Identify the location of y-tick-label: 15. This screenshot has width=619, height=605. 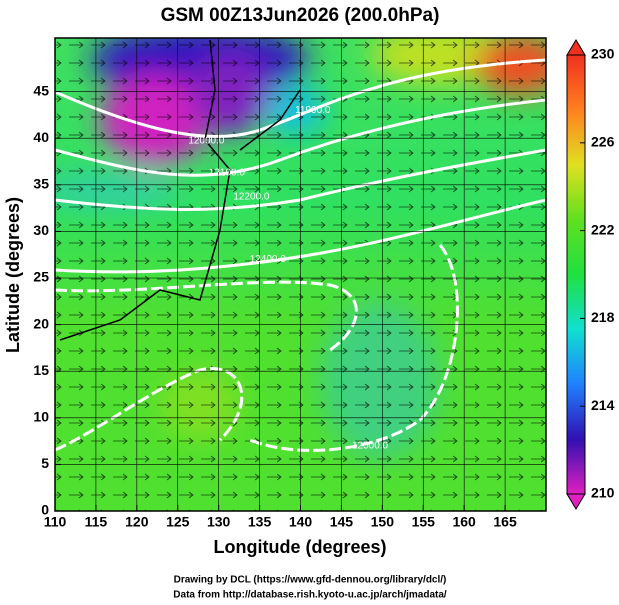
(41, 370).